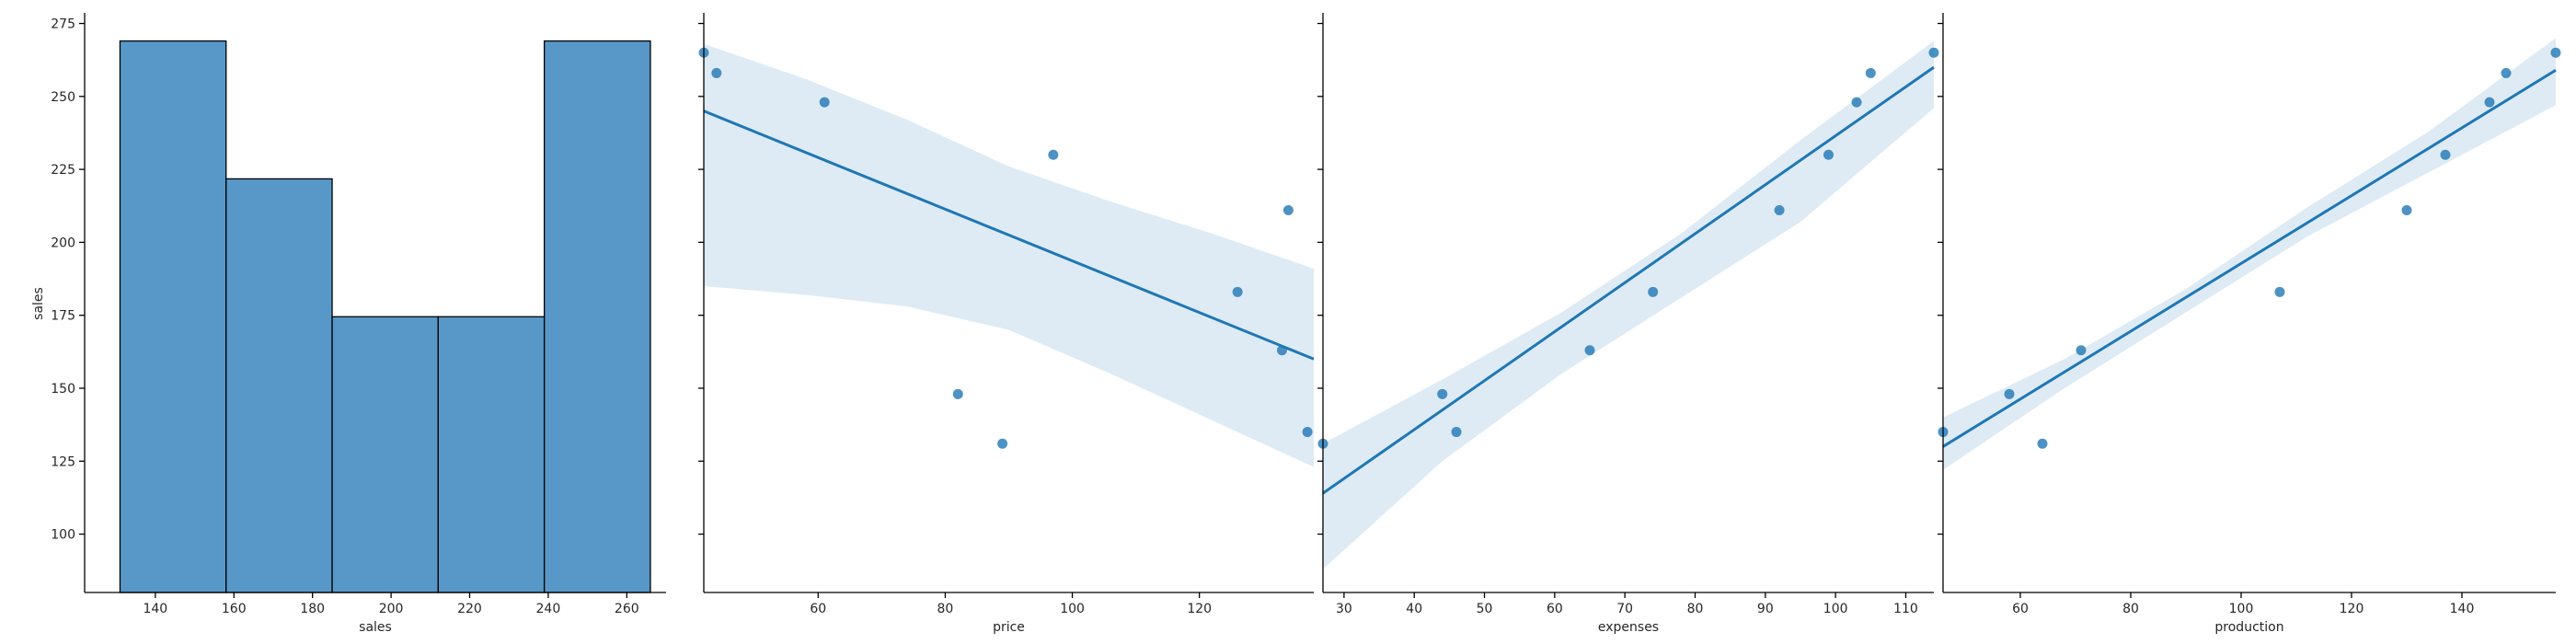  What do you see at coordinates (1072, 609) in the screenshot?
I see `panel-price-x-tick-label: 100` at bounding box center [1072, 609].